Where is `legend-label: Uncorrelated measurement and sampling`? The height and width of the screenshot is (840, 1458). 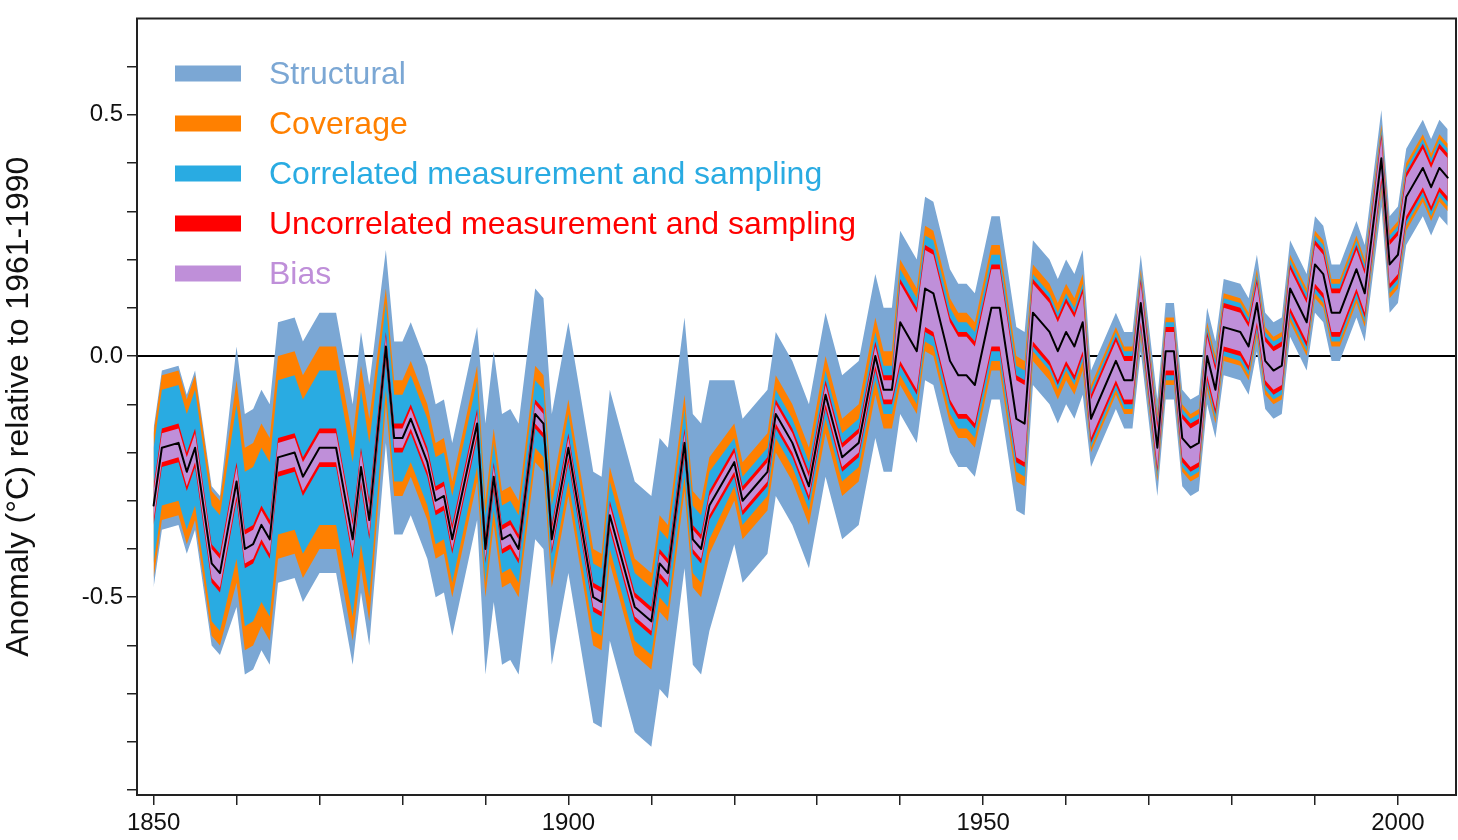
legend-label: Uncorrelated measurement and sampling is located at coordinates (562, 223).